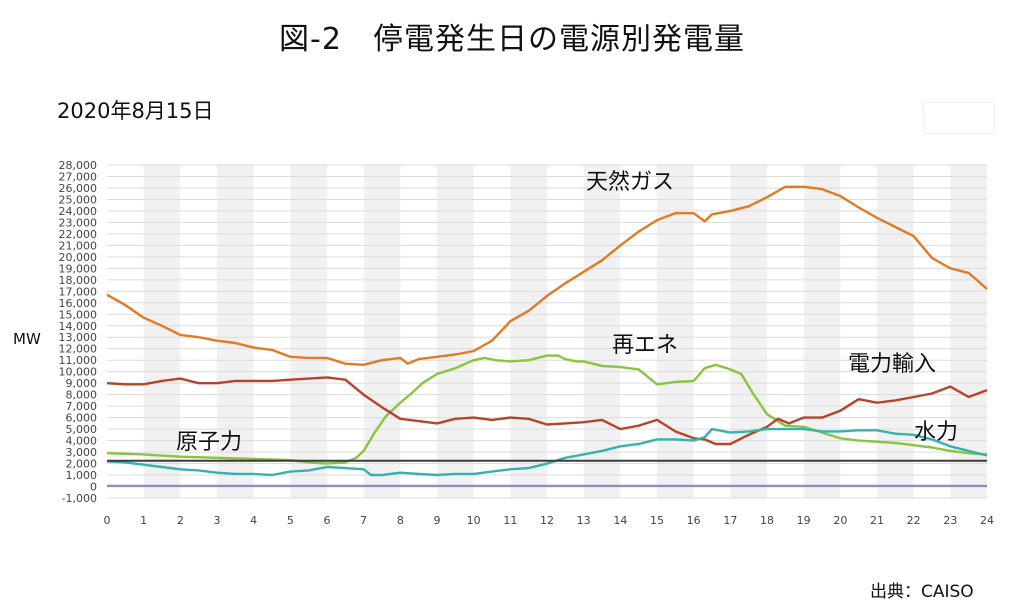  Describe the element at coordinates (914, 520) in the screenshot. I see `x-tick-label: 22` at that location.